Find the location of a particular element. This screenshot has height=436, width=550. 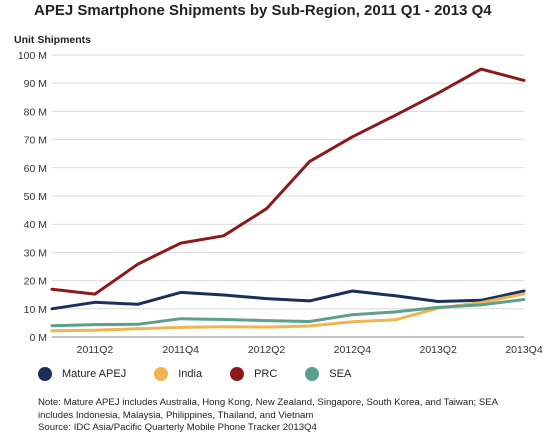

x-tick-label: 2013Q2 is located at coordinates (438, 350).